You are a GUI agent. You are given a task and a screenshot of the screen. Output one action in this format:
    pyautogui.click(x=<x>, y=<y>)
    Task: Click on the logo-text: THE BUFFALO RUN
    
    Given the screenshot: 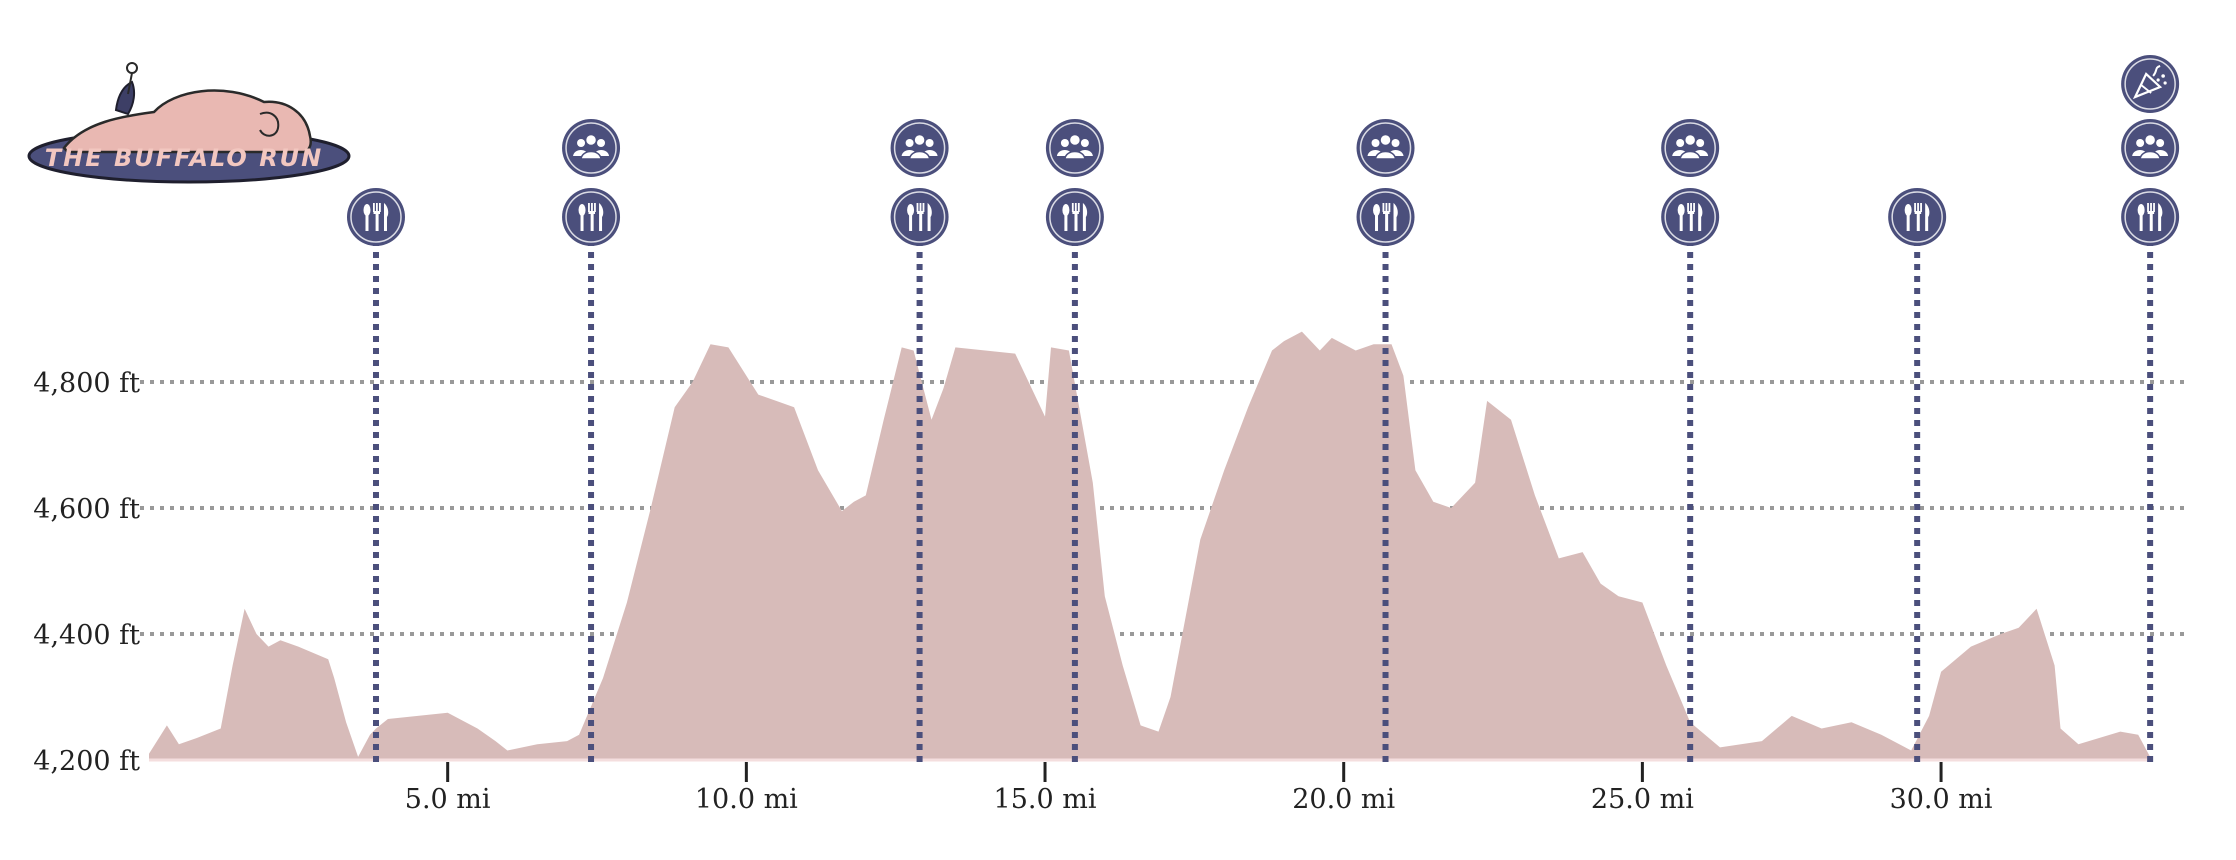 What is the action you would take?
    pyautogui.click(x=184, y=158)
    